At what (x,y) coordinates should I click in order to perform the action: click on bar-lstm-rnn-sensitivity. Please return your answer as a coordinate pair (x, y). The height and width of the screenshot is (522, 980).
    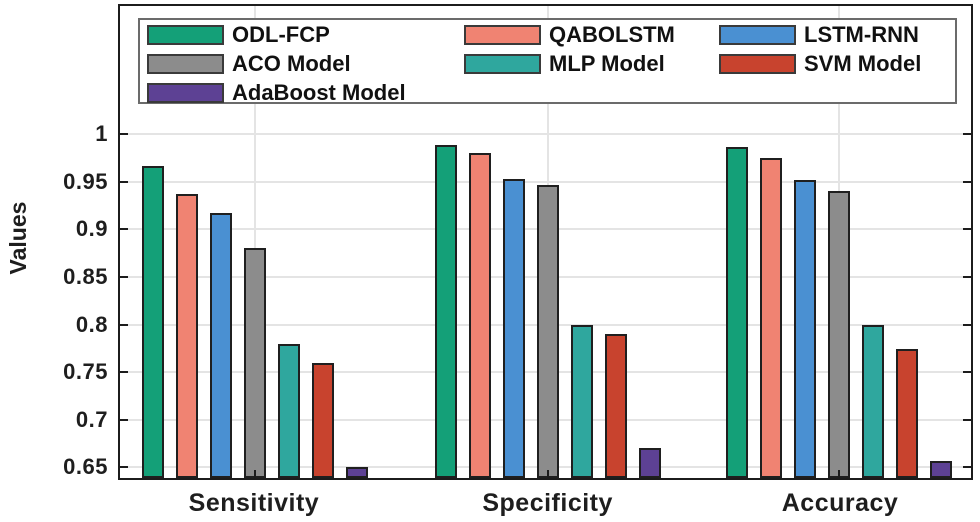
    Looking at the image, I should click on (221, 345).